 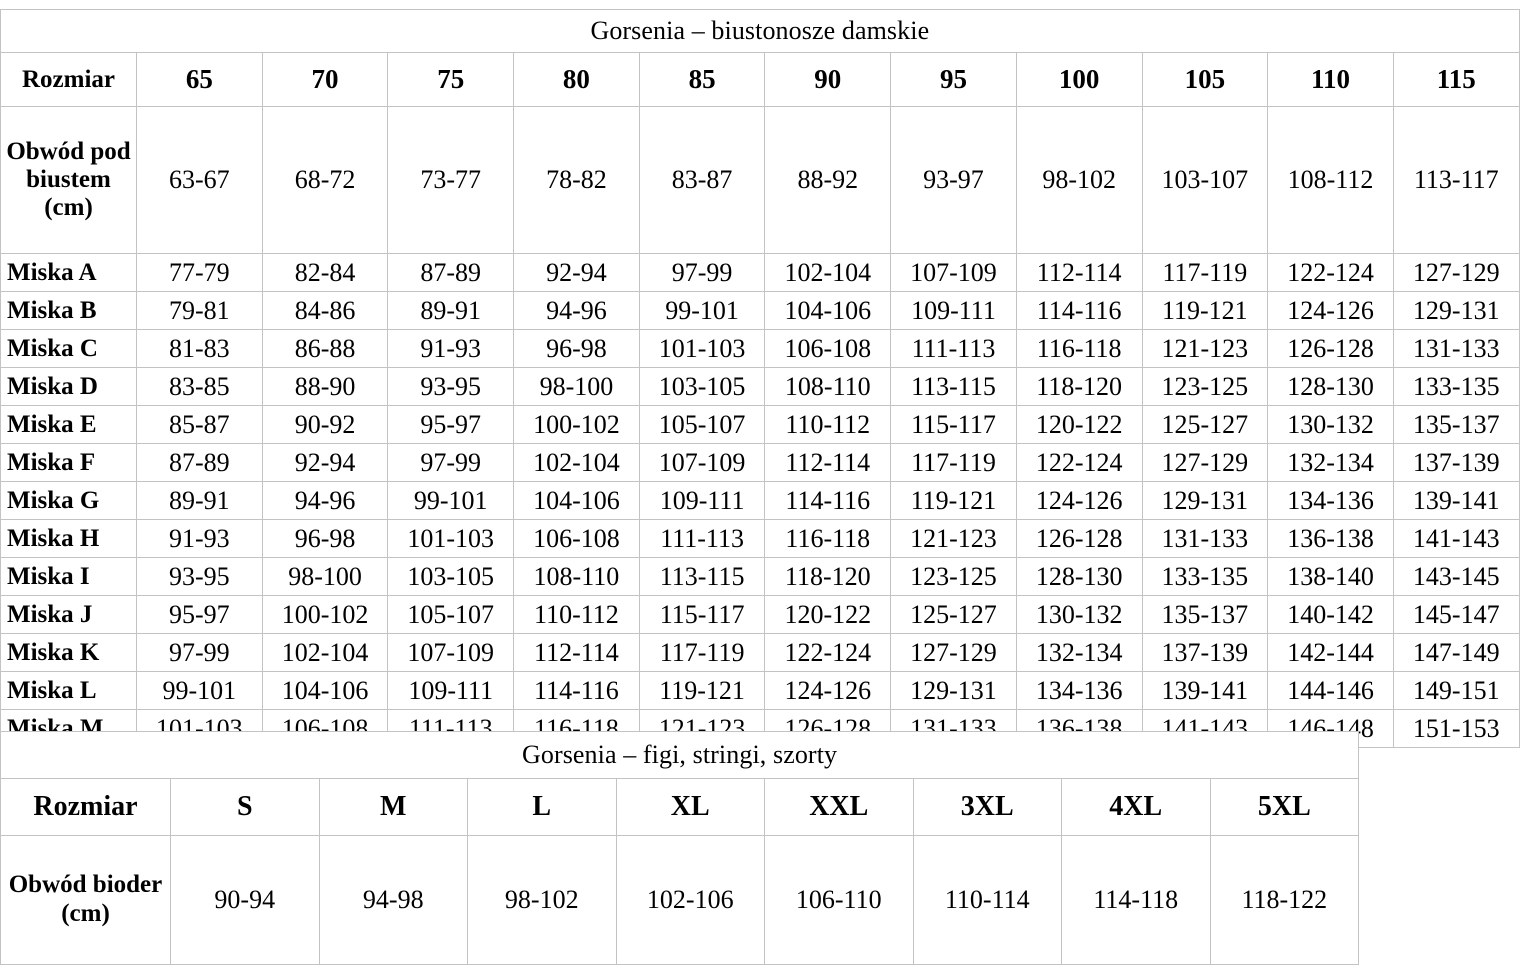 What do you see at coordinates (828, 79) in the screenshot?
I see `size-header-90: 90` at bounding box center [828, 79].